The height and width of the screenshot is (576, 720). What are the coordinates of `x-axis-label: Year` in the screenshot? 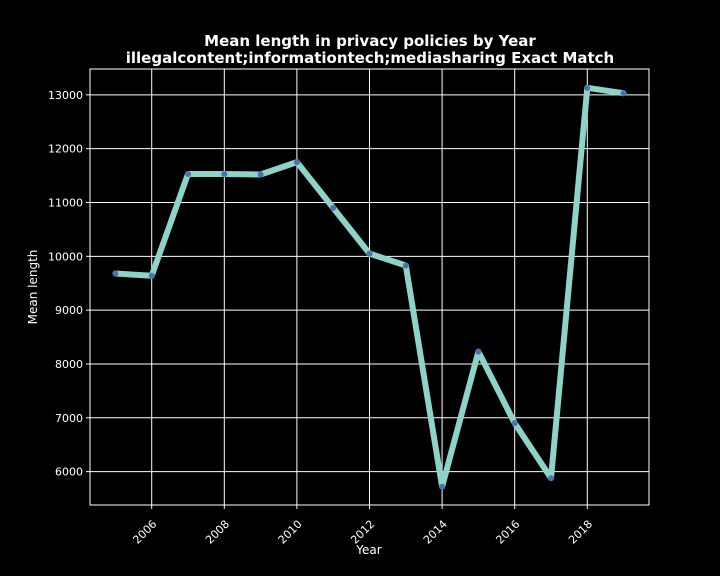 It's located at (368, 550).